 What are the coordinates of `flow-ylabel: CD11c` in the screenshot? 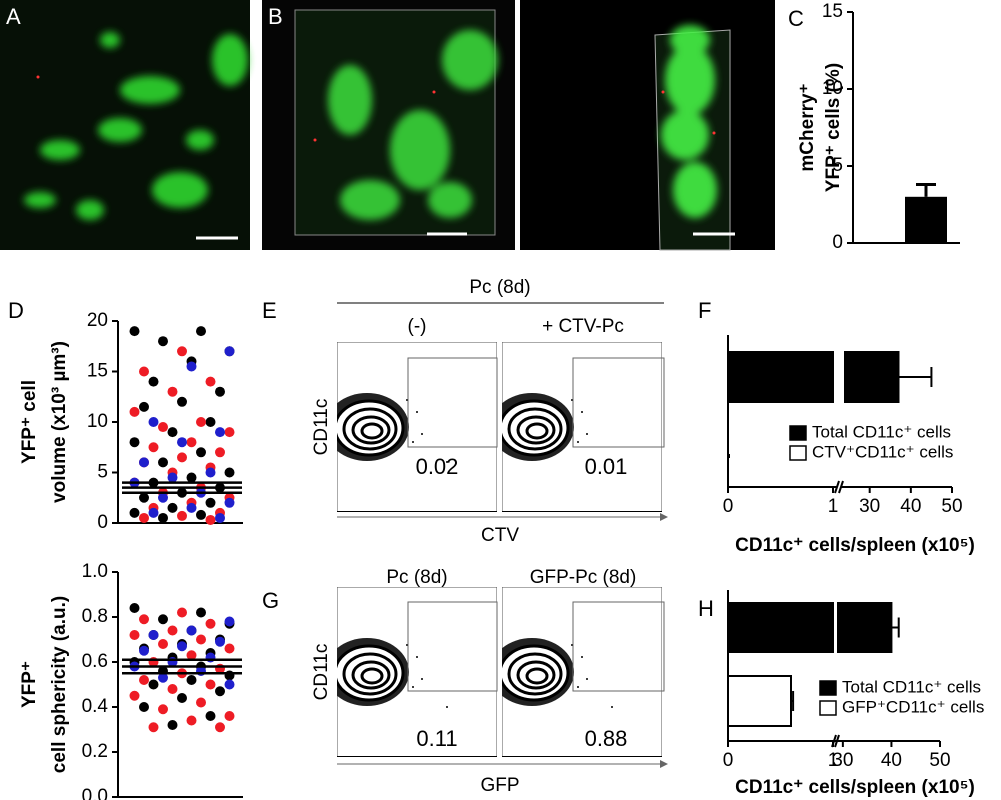 It's located at (321, 427).